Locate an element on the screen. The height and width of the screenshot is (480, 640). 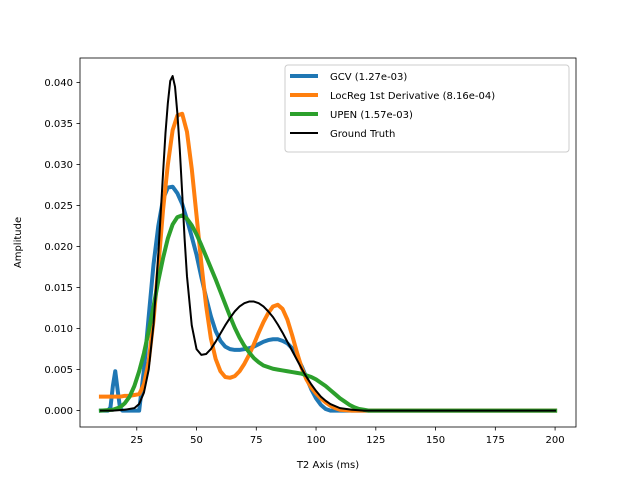
x-tick-label: 25 is located at coordinates (136, 440).